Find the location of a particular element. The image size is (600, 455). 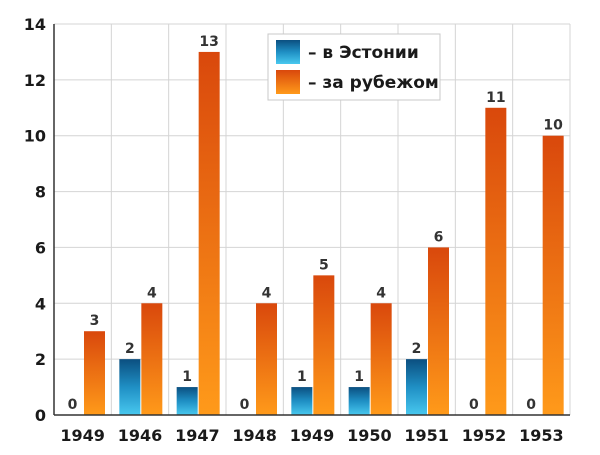

data-label-abroad: 6 is located at coordinates (439, 237).